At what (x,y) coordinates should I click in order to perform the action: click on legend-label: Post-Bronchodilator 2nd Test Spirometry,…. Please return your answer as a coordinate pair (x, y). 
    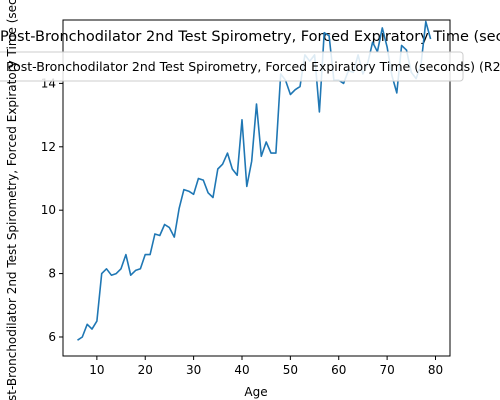
    Looking at the image, I should click on (253, 66).